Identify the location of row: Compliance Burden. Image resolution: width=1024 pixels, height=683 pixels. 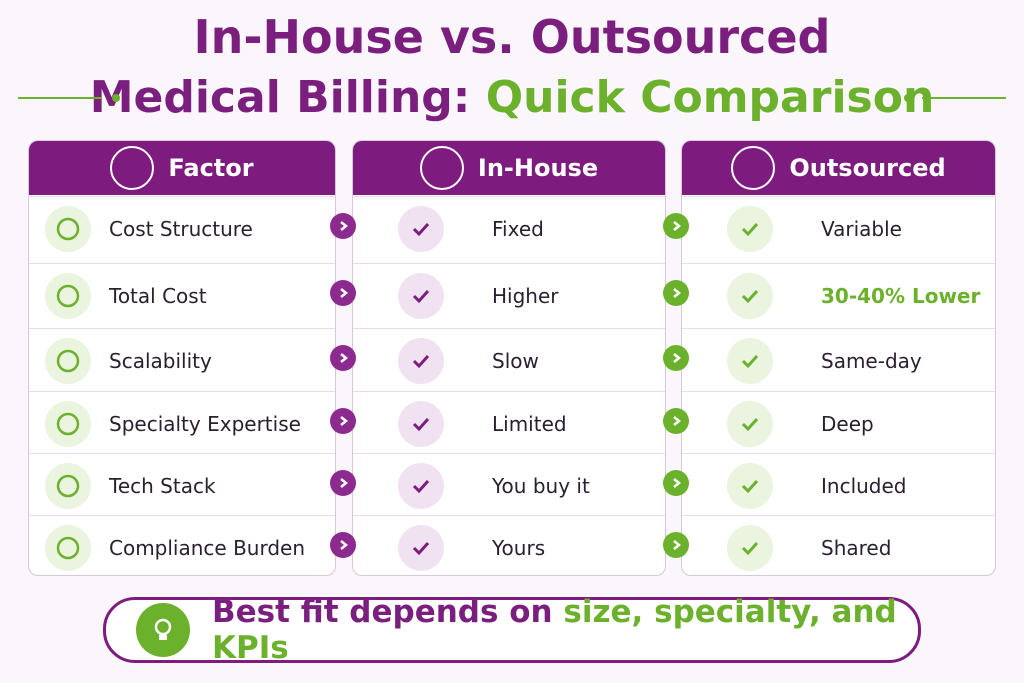
(182, 545).